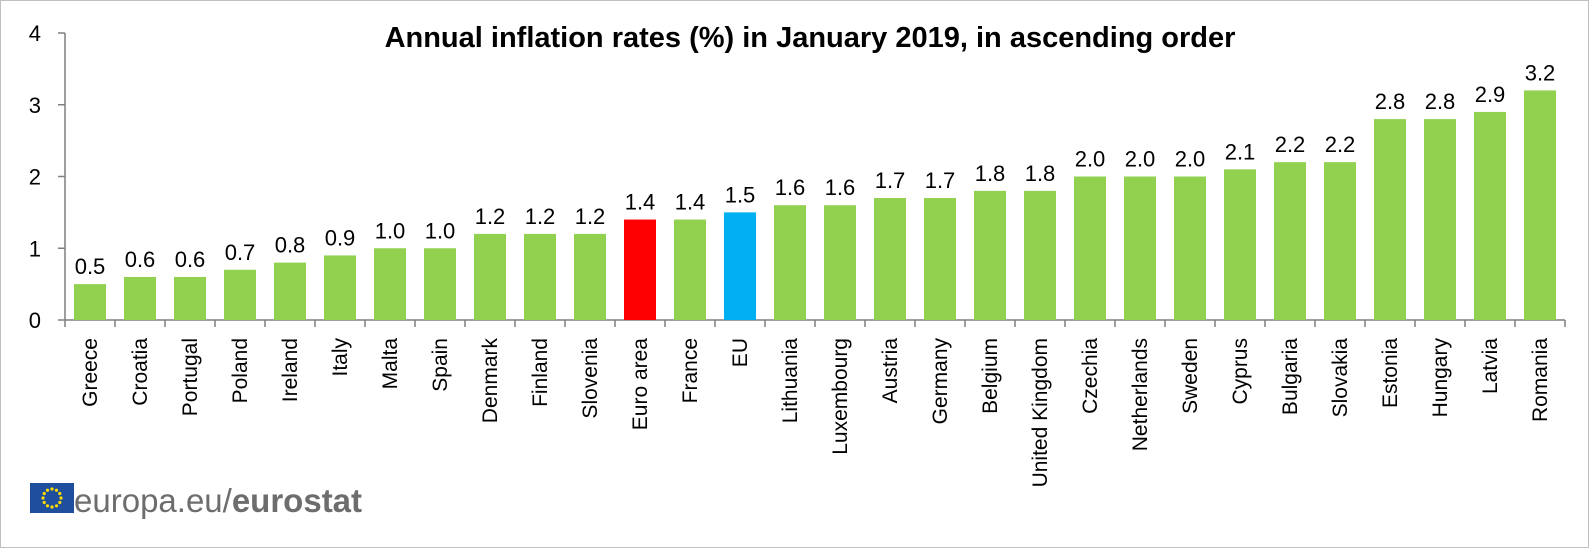 The width and height of the screenshot is (1589, 548). What do you see at coordinates (640, 384) in the screenshot?
I see `category-label: Euro area` at bounding box center [640, 384].